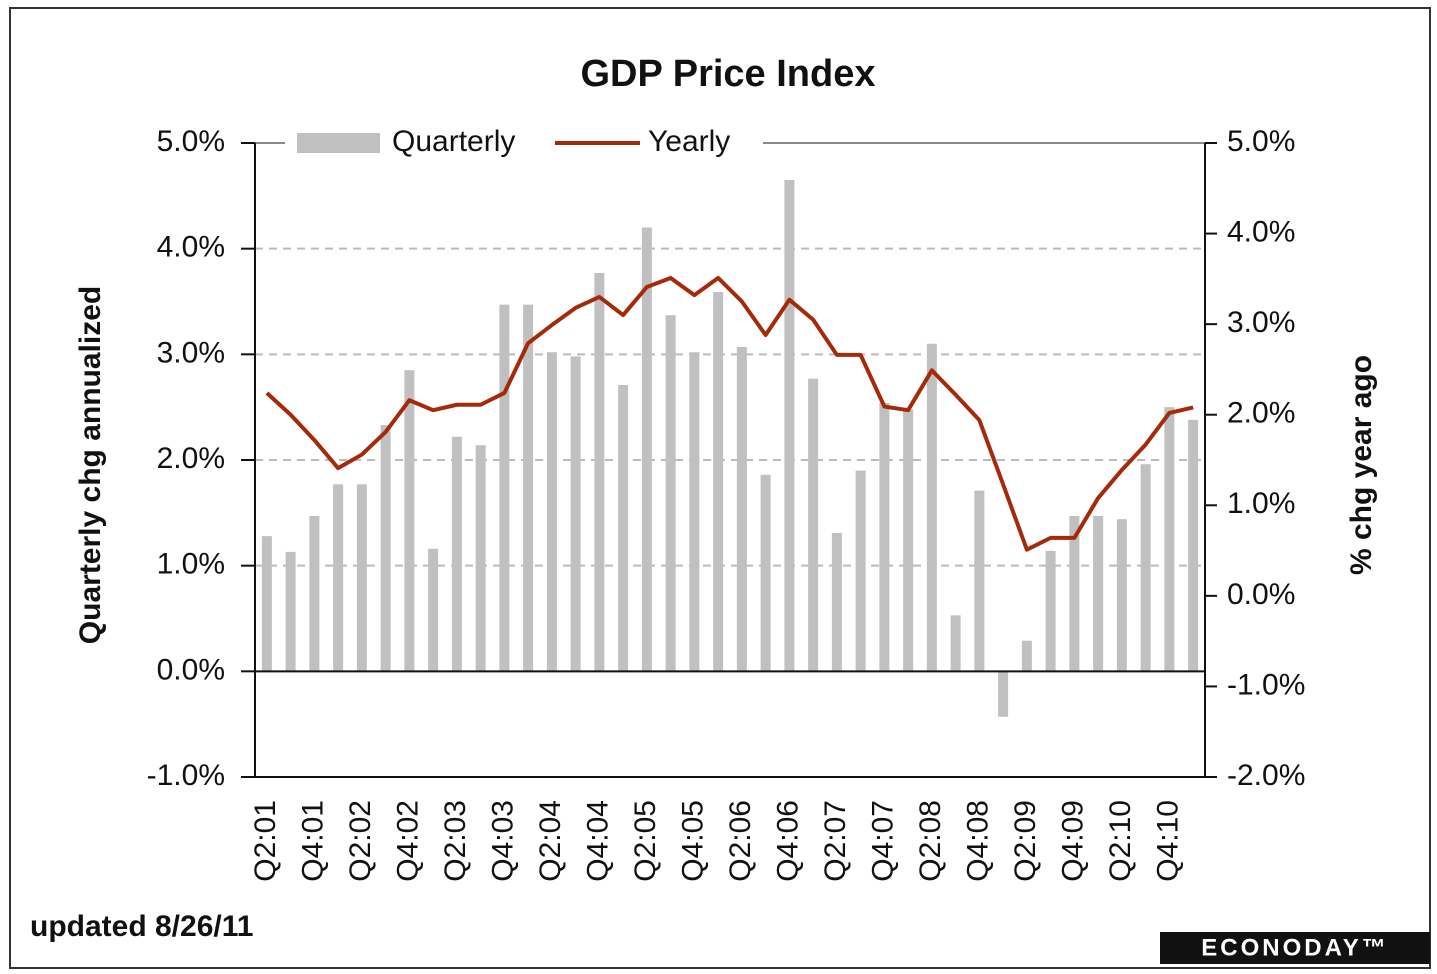 The image size is (1437, 974). I want to click on legend-swatch, so click(338, 143).